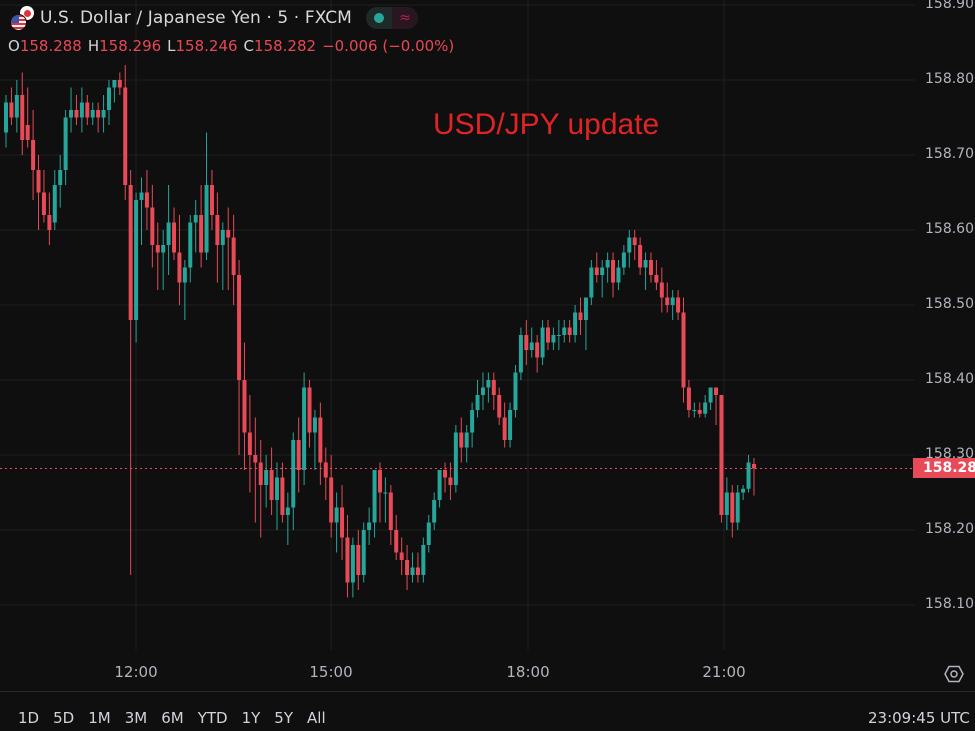 The width and height of the screenshot is (975, 731). What do you see at coordinates (50, 46) in the screenshot?
I see `open-value: 158.288` at bounding box center [50, 46].